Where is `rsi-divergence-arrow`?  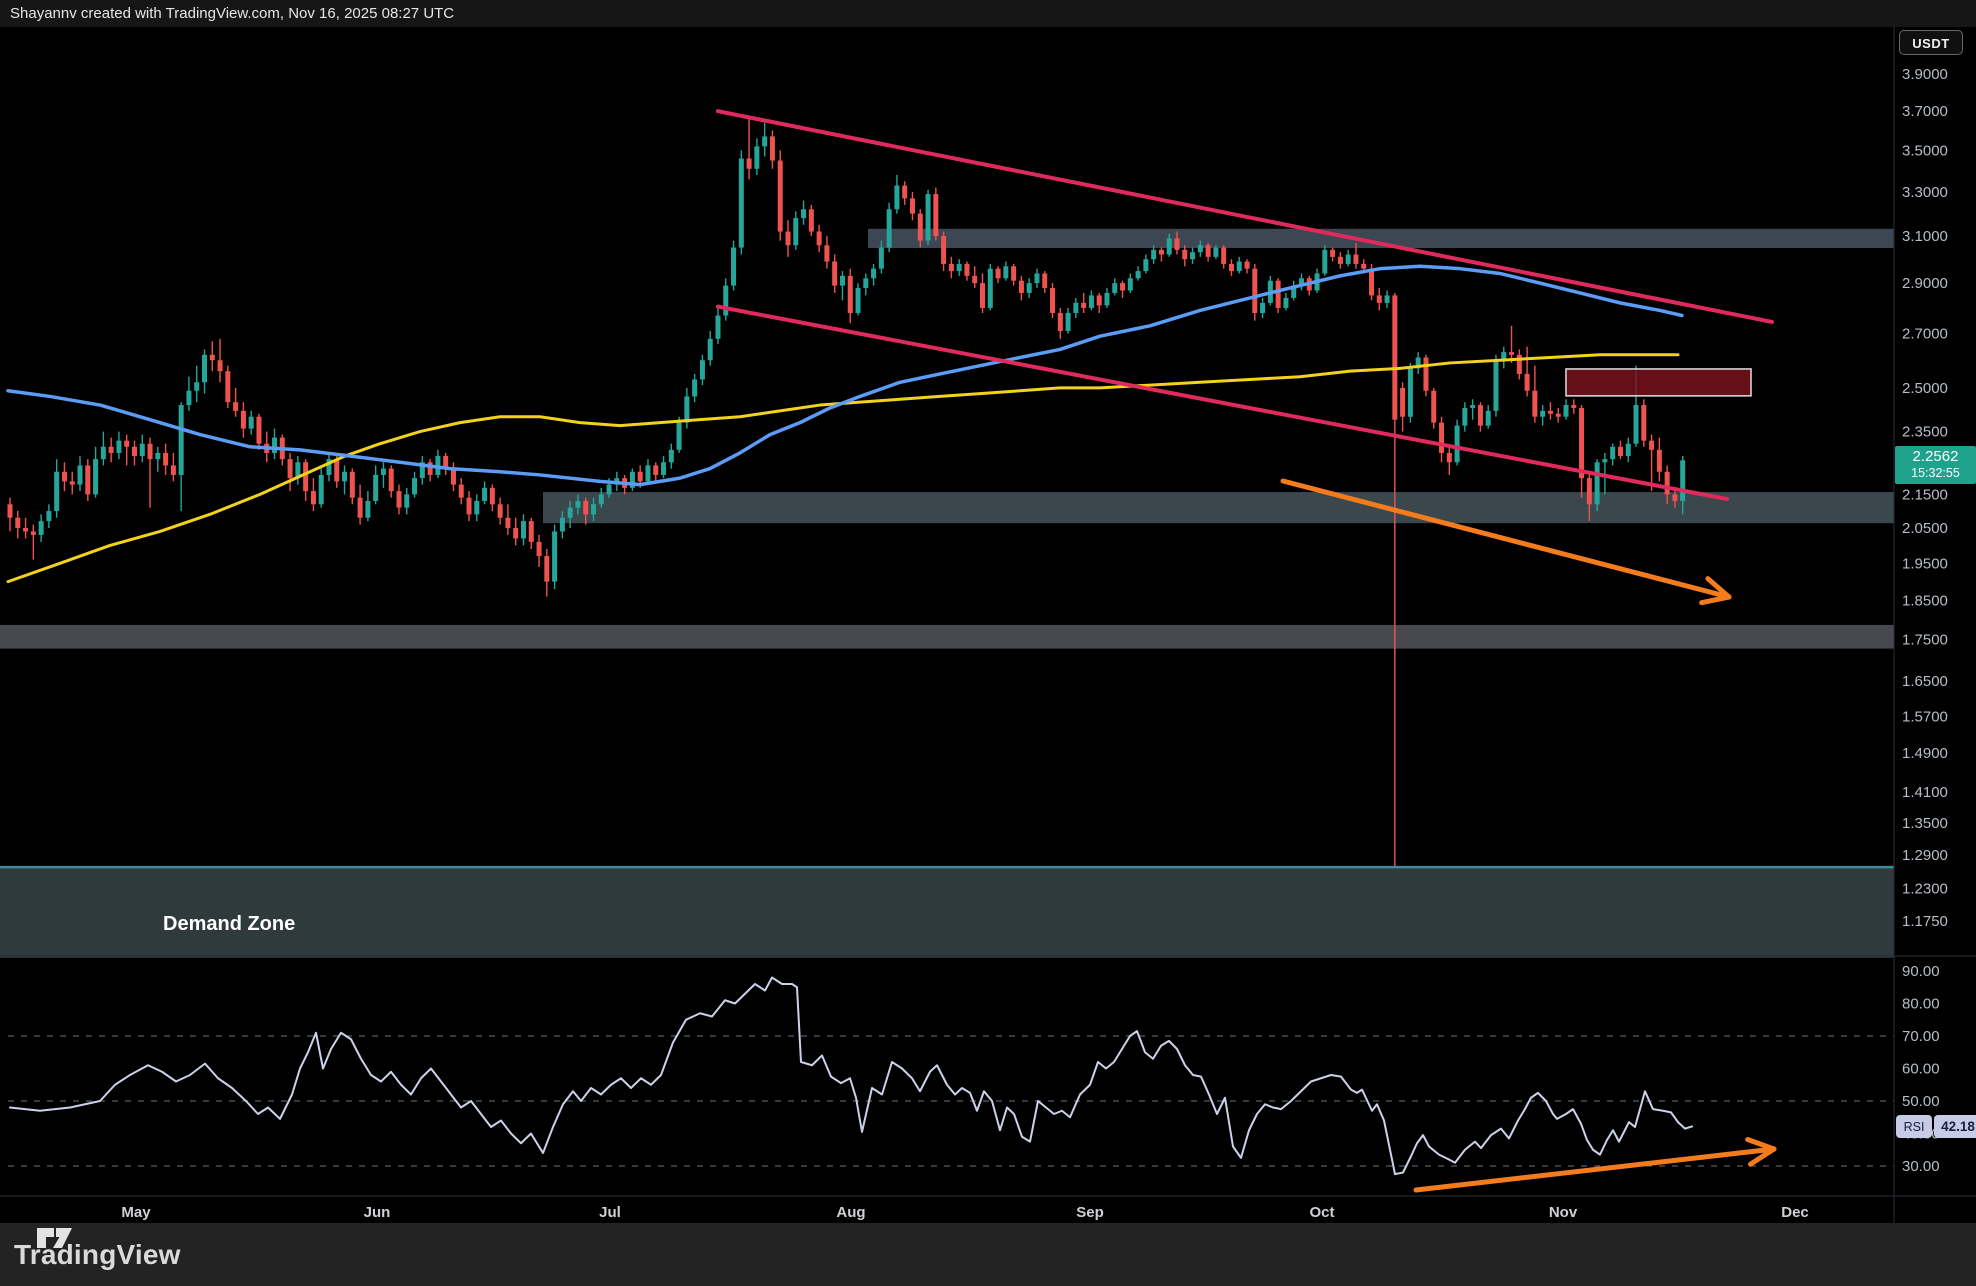 rsi-divergence-arrow is located at coordinates (1595, 1169).